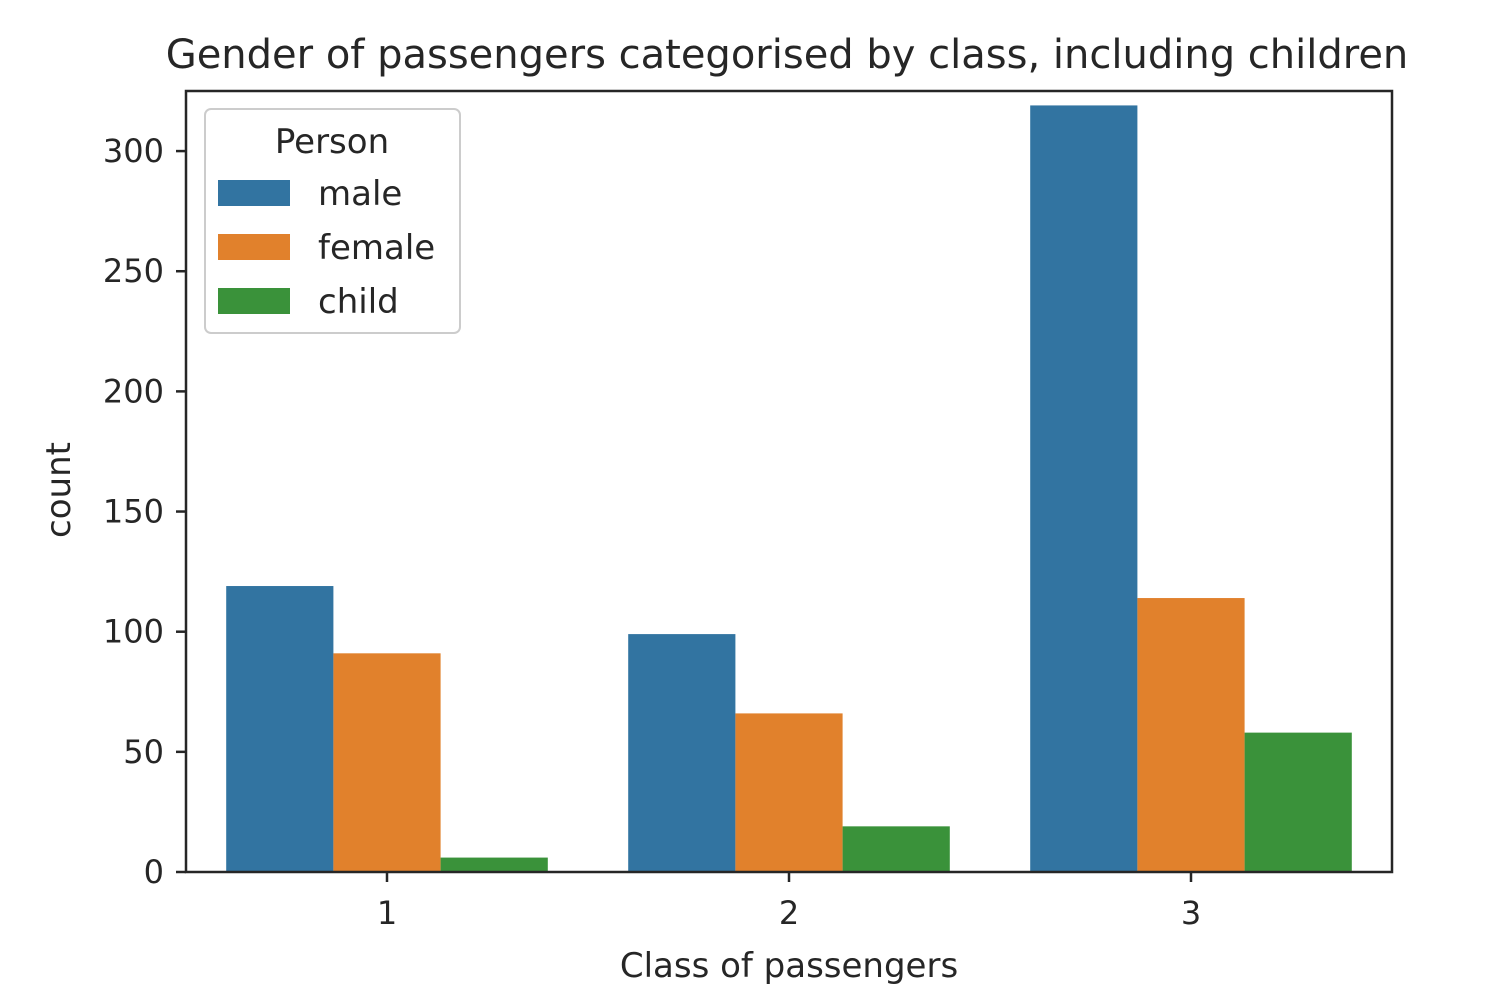 This screenshot has height=1000, width=1500. Describe the element at coordinates (59, 490) in the screenshot. I see `y-axis-label: count` at that location.